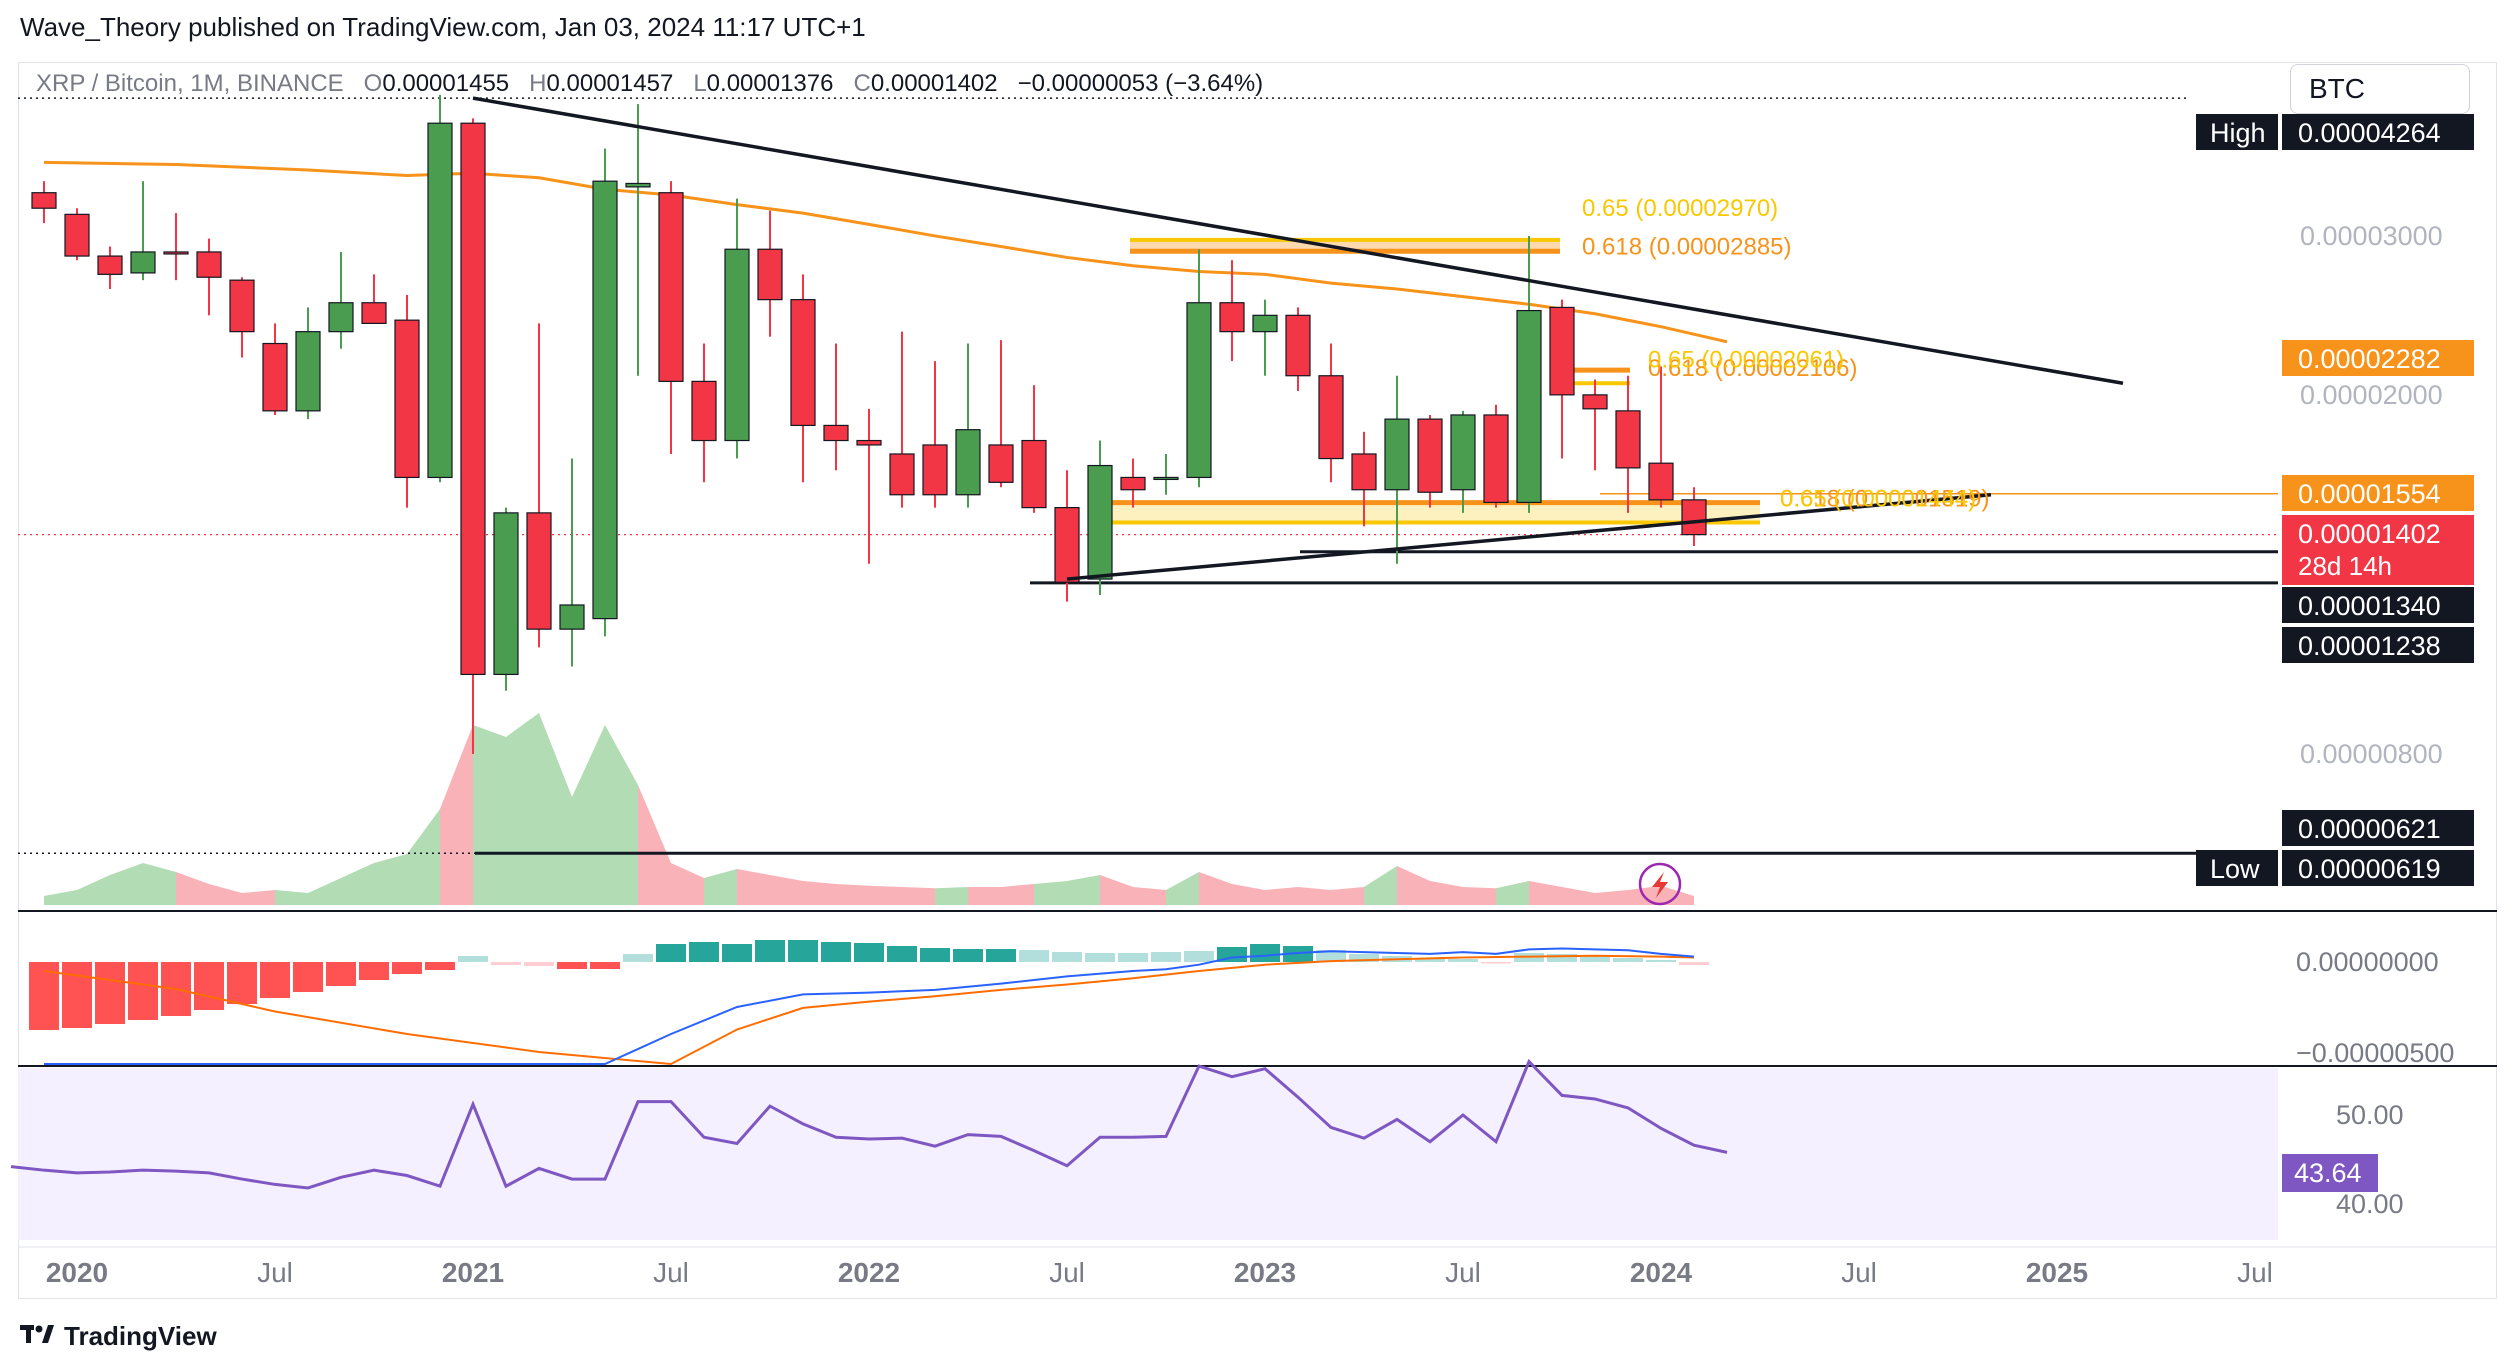 The image size is (2516, 1372). I want to click on rsi-value-box, so click(2330, 1173).